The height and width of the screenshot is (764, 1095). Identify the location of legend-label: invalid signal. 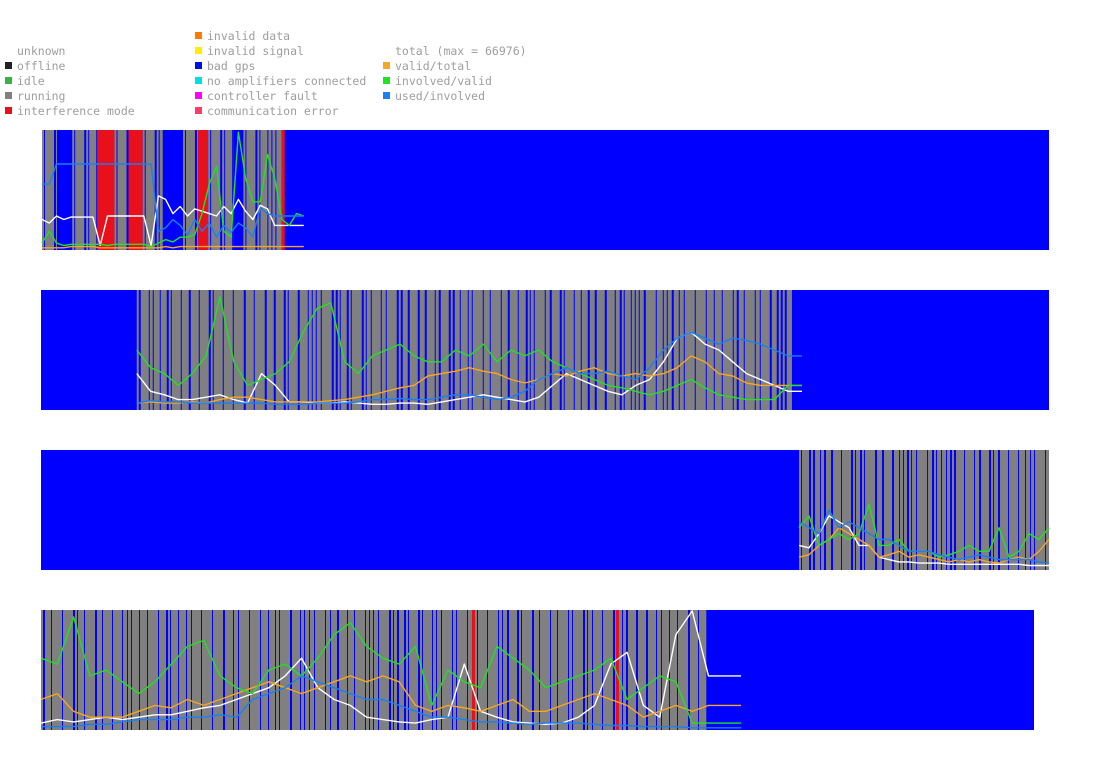
(255, 51).